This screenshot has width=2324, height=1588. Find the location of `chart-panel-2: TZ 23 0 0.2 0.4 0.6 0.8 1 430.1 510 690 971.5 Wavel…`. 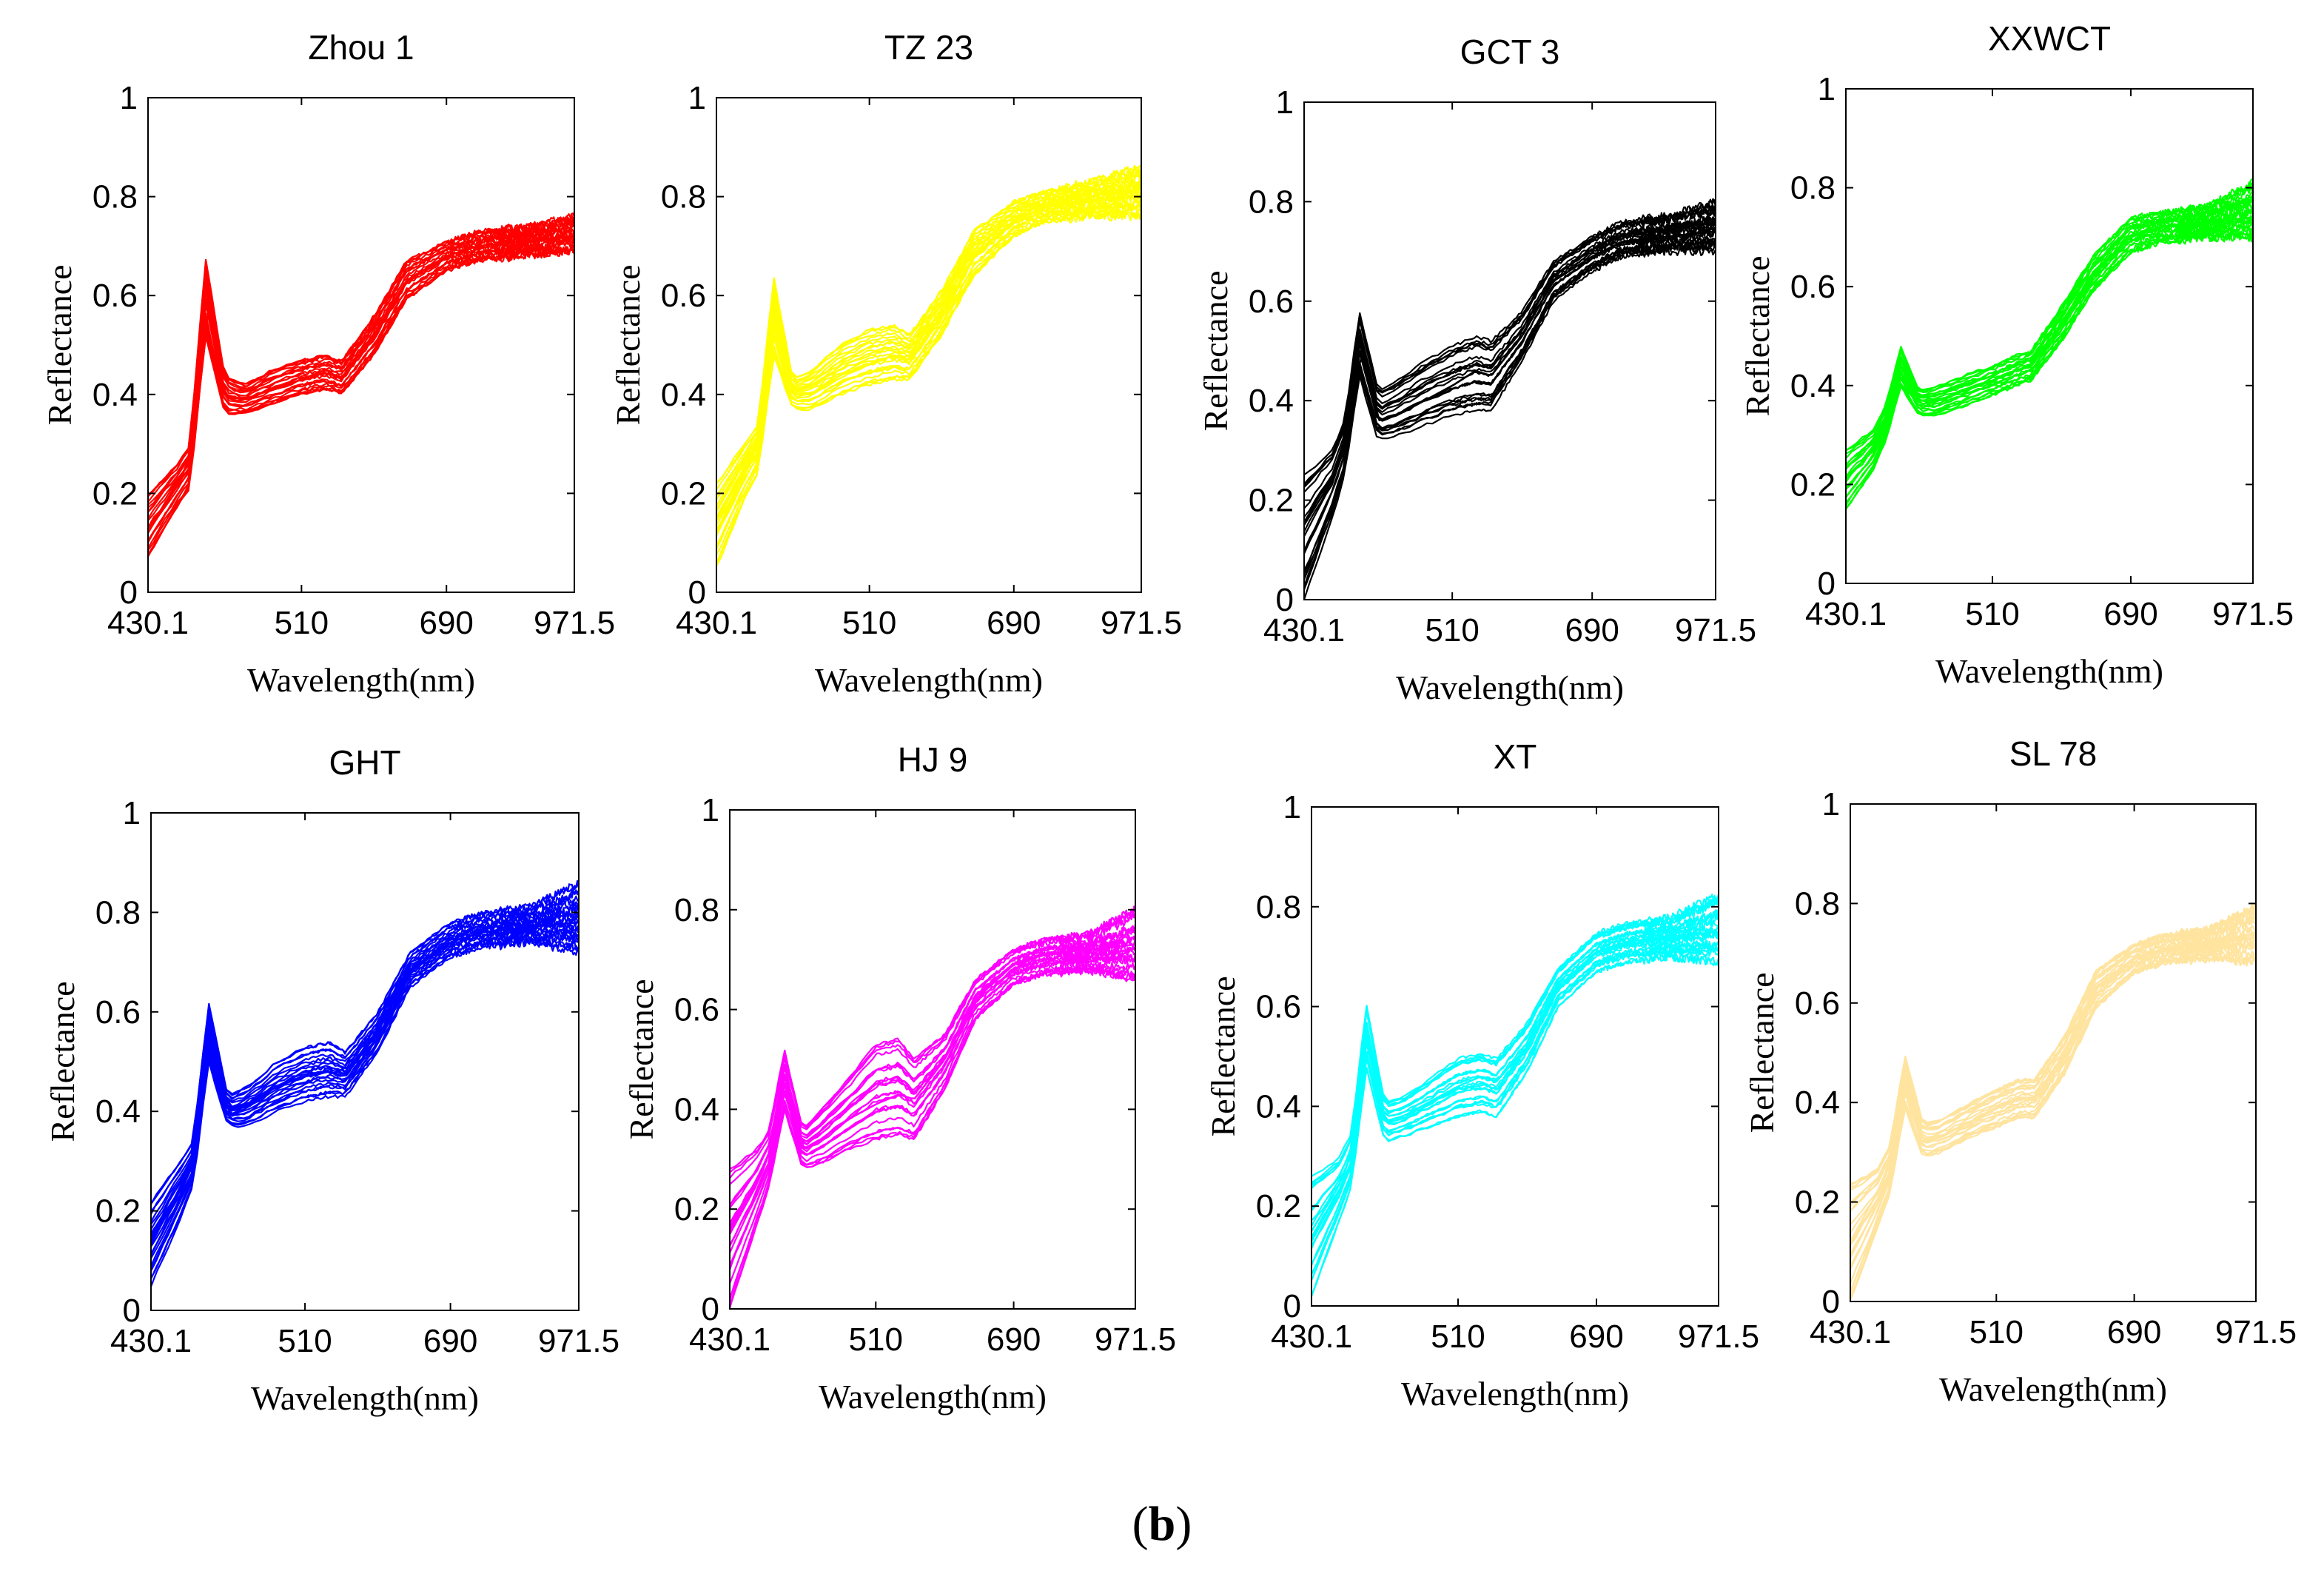

chart-panel-2: TZ 23 0 0.2 0.4 0.6 0.8 1 430.1 510 690 971.5 Wavel… is located at coordinates (895, 364).